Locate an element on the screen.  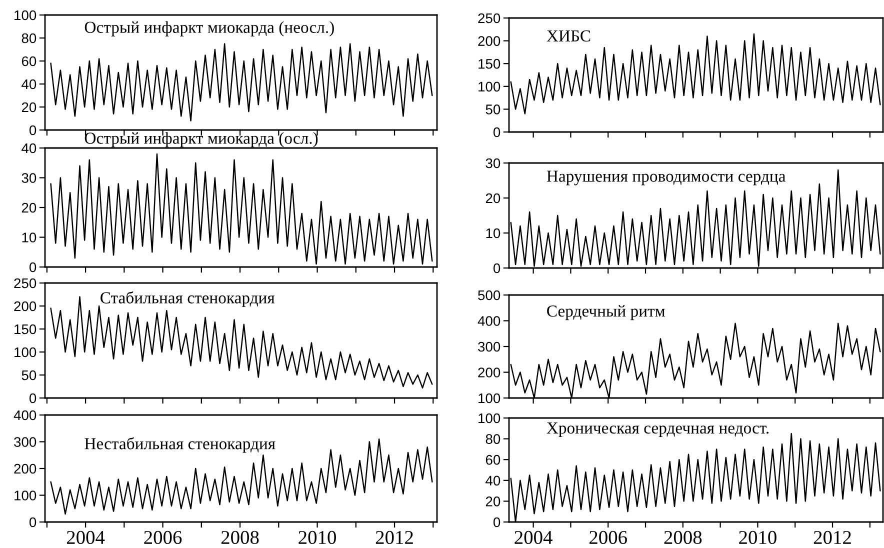
chart-title: Стабильная стенокардия is located at coordinates (187, 299).